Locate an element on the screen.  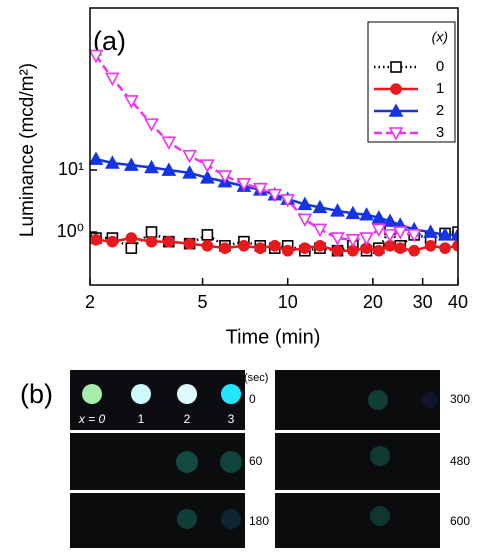
time-label: 600 is located at coordinates (460, 521).